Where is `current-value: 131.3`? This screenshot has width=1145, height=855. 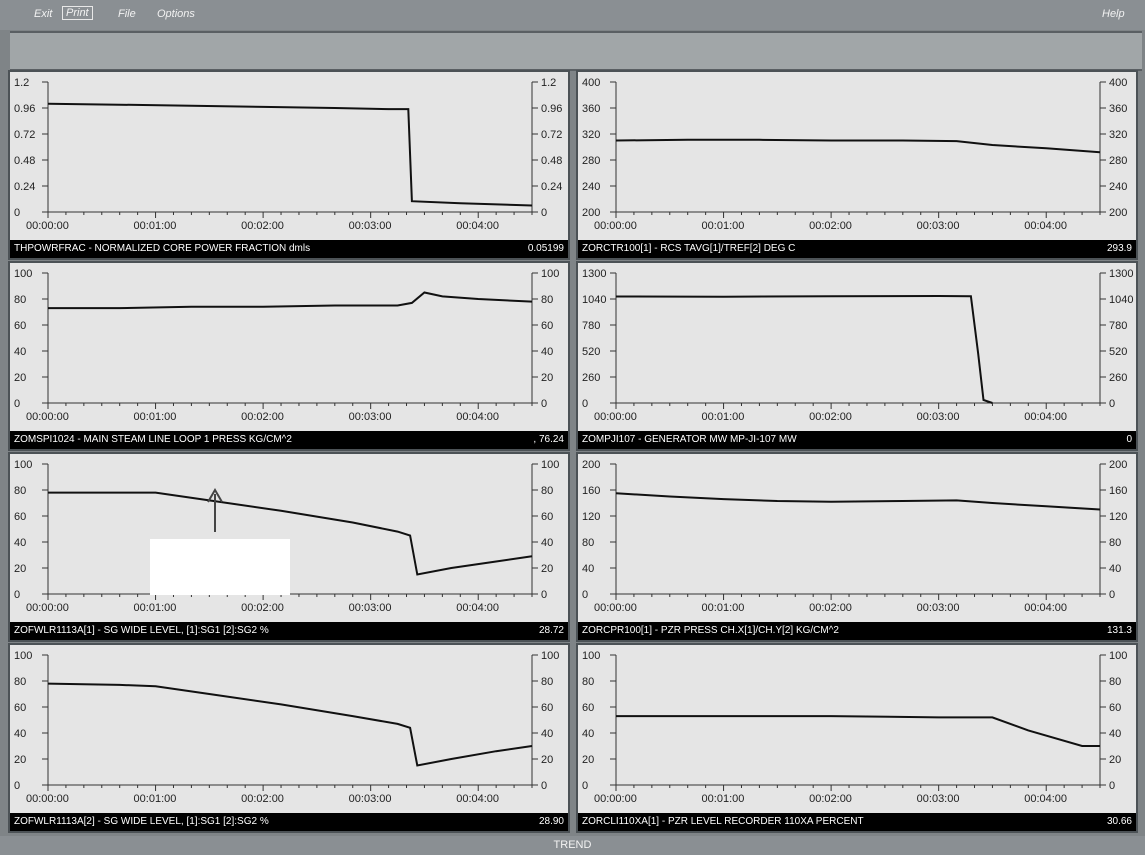 current-value: 131.3 is located at coordinates (1119, 630).